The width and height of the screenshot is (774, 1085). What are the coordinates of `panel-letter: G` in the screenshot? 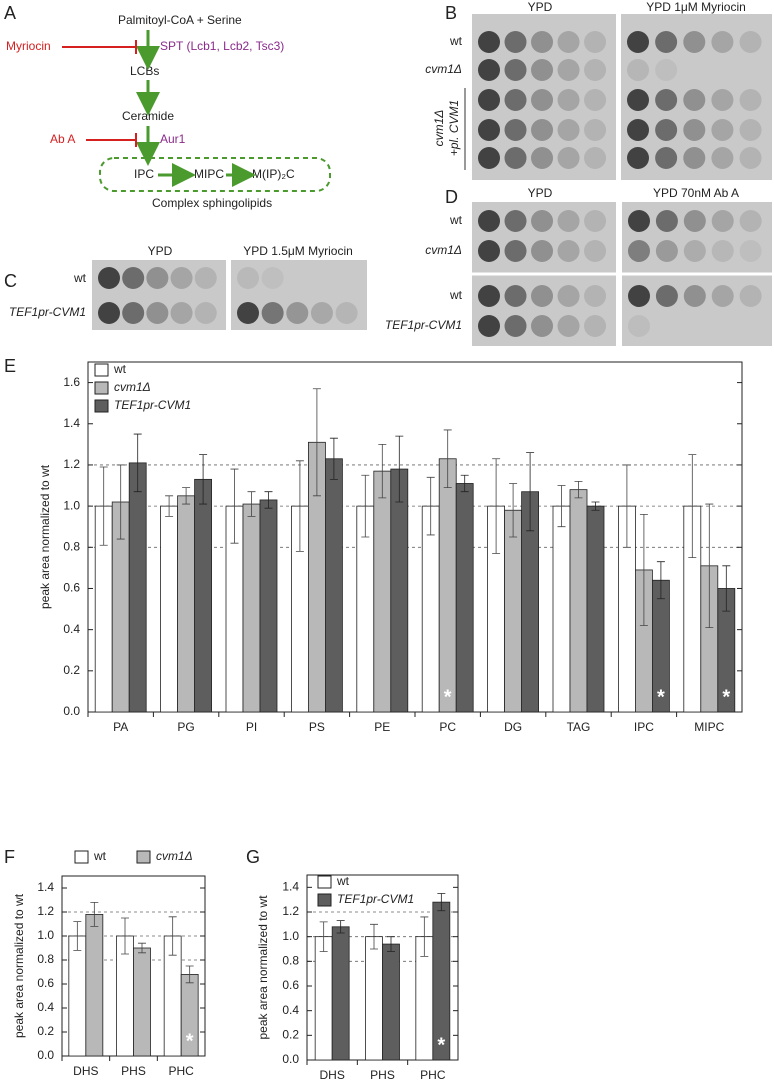 It's located at (253, 857).